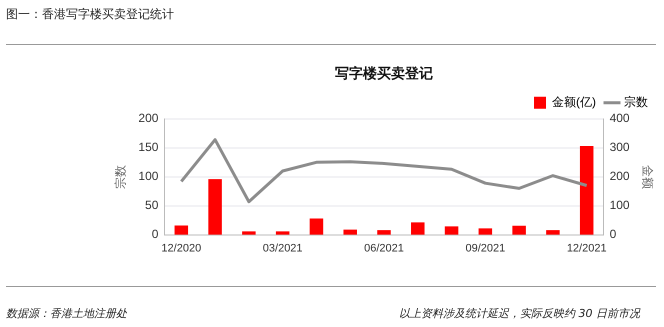  What do you see at coordinates (148, 118) in the screenshot?
I see `y-tick-label: 200` at bounding box center [148, 118].